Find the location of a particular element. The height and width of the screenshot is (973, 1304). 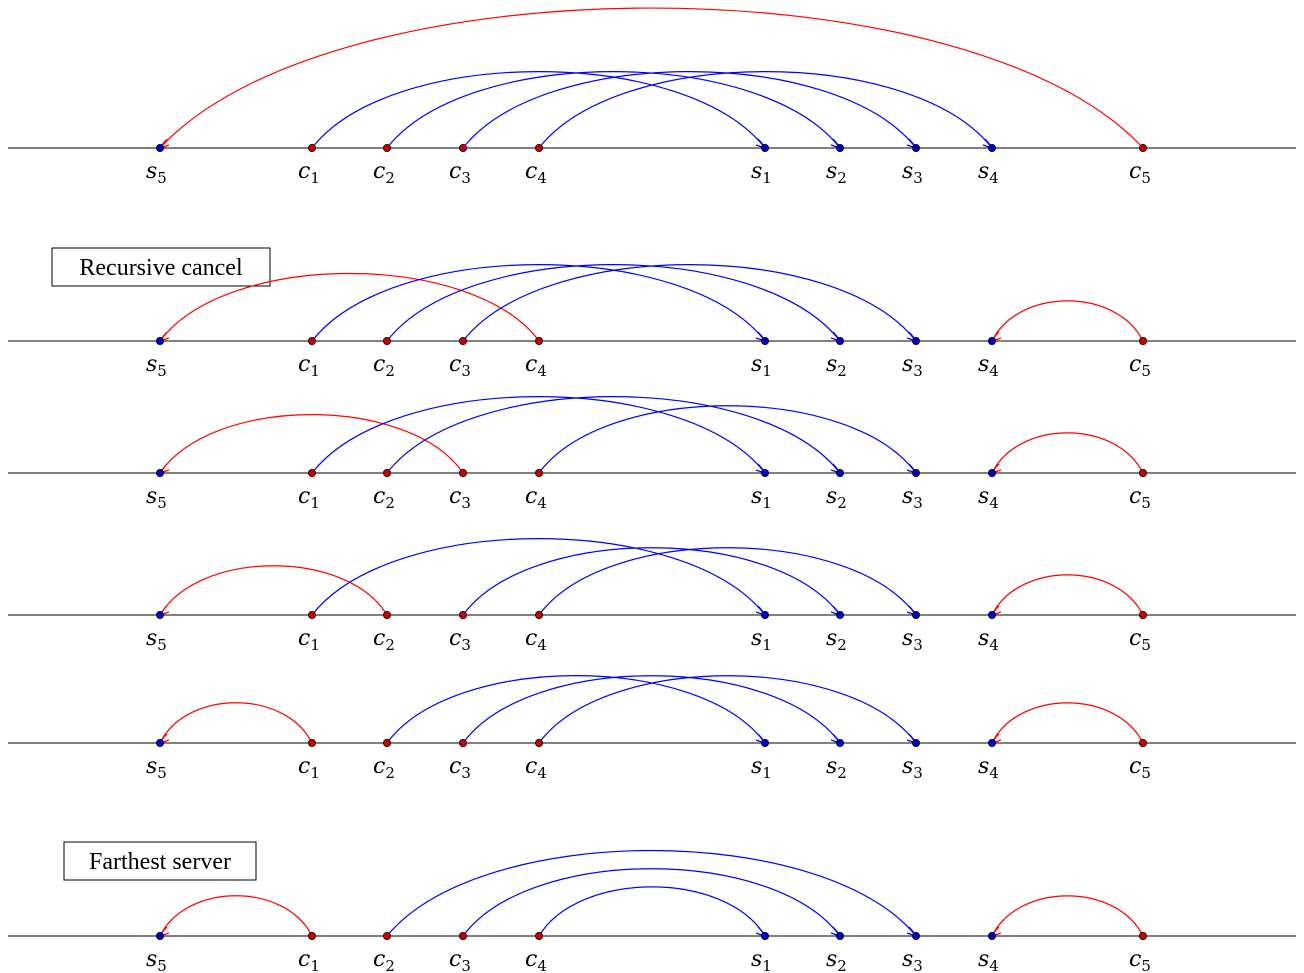

match-arc-c1-s1 is located at coordinates (538, 435).